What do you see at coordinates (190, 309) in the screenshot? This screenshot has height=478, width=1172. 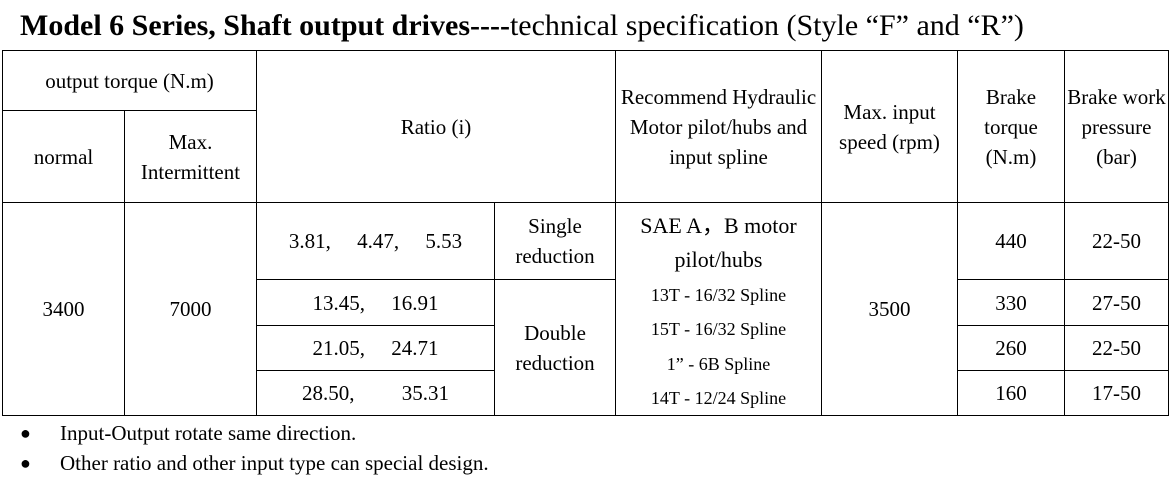 I see `max-torque-cell: 7000` at bounding box center [190, 309].